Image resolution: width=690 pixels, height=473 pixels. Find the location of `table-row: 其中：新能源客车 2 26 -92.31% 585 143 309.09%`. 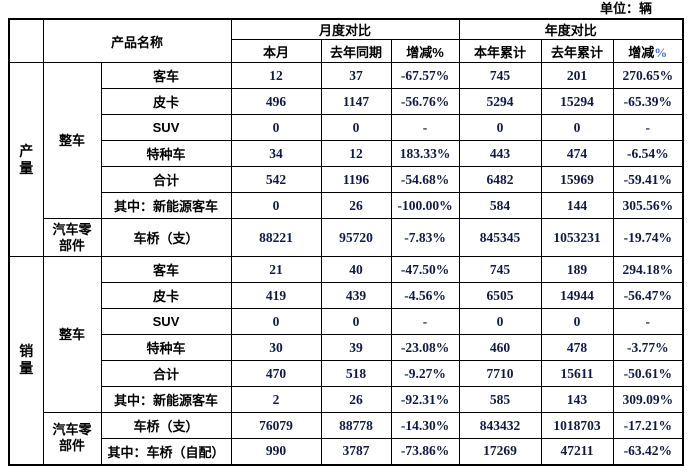

table-row: 其中：新能源客车 2 26 -92.31% 585 143 309.09% is located at coordinates (346, 399).